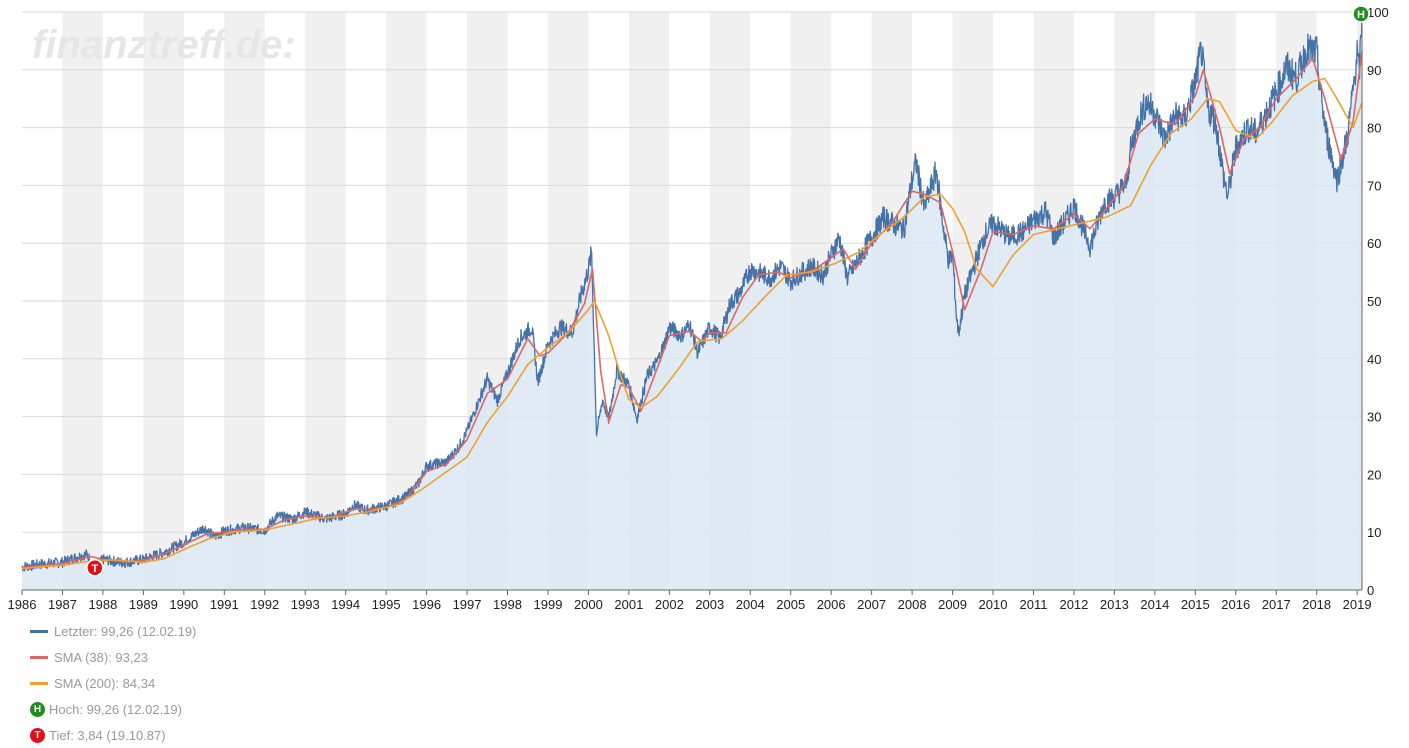  Describe the element at coordinates (107, 735) in the screenshot. I see `legend-text: Tief: 3,84 (19.10.87)` at that location.